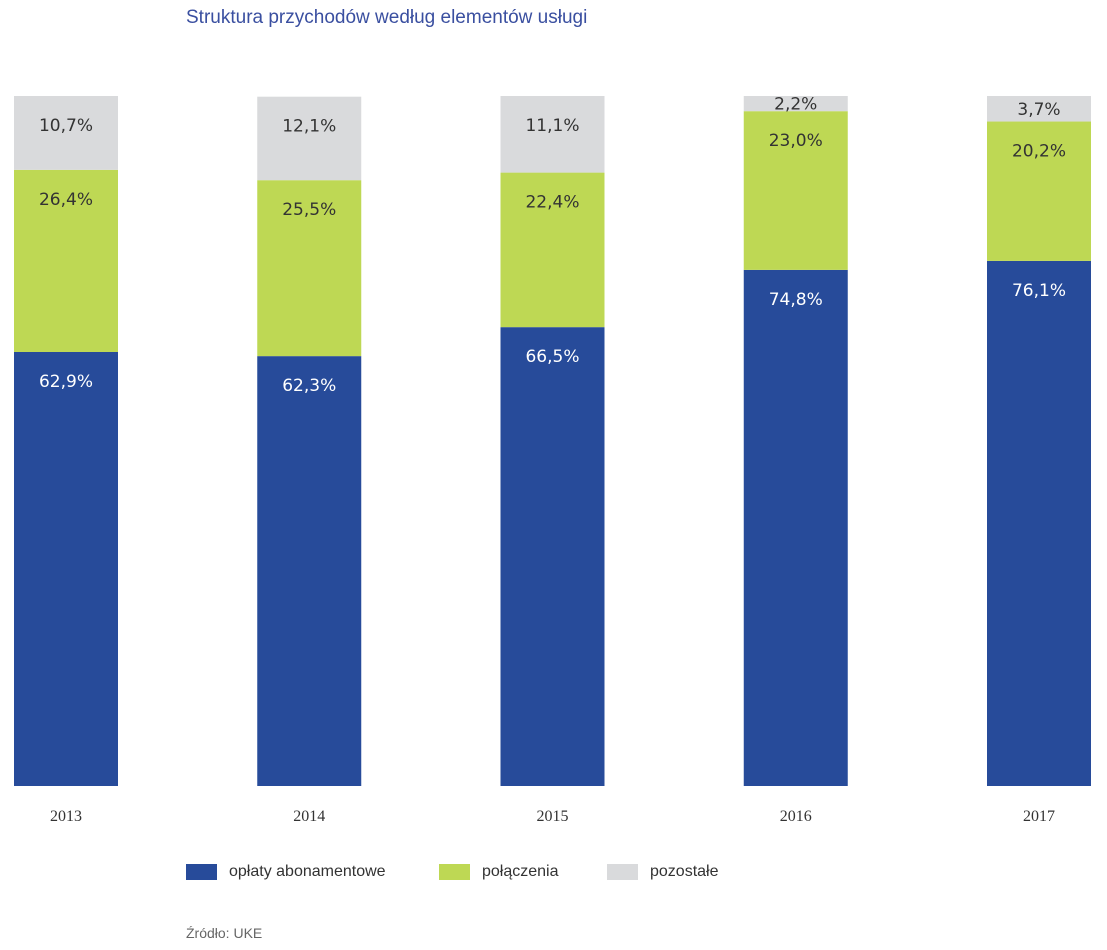 The image size is (1107, 950). I want to click on legend-label-oplaty: opłaty abonamentowe, so click(307, 871).